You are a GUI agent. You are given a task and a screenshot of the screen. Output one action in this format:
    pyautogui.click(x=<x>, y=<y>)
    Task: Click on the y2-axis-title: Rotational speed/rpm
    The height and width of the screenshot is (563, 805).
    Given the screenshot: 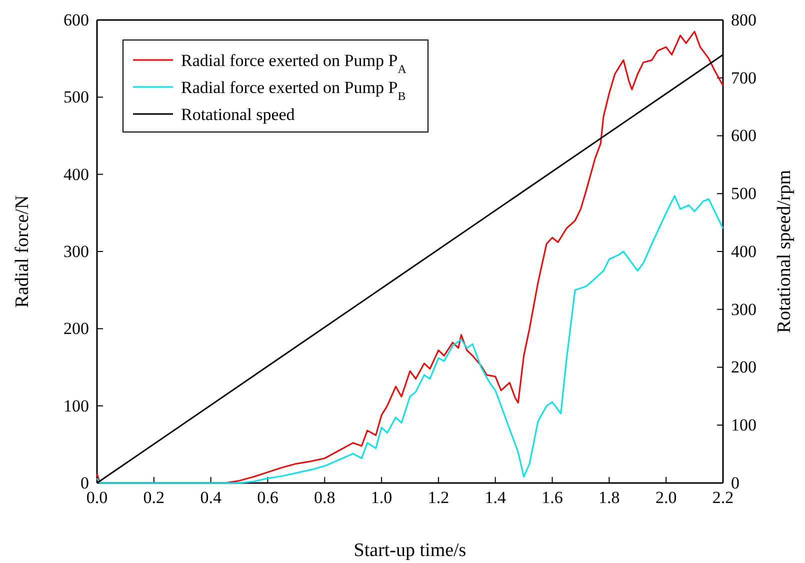 What is the action you would take?
    pyautogui.click(x=784, y=252)
    